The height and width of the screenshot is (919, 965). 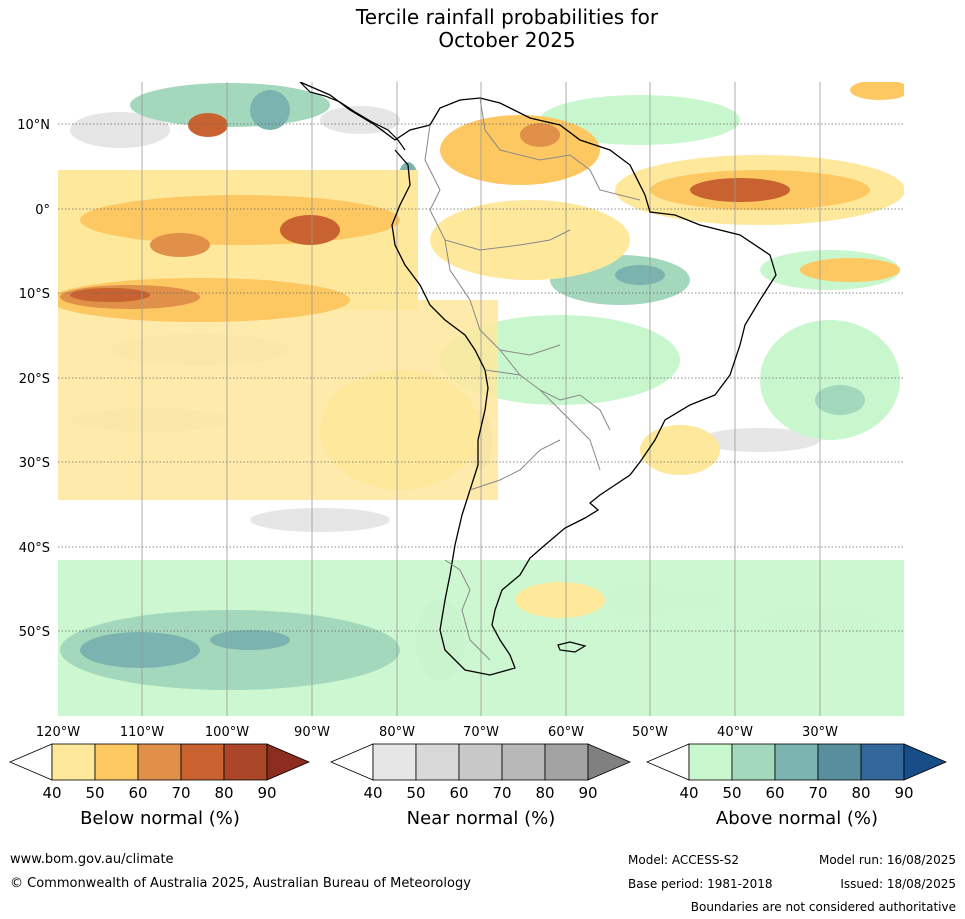 I want to click on footer-website: www.bom.gov.au/climate, so click(x=92, y=859).